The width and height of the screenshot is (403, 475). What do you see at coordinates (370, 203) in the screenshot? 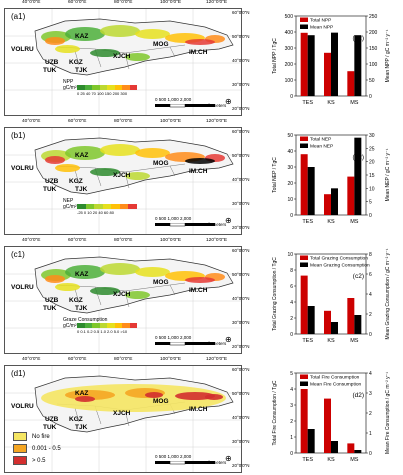
I see `ytick-label-right: 5` at bounding box center [370, 203].